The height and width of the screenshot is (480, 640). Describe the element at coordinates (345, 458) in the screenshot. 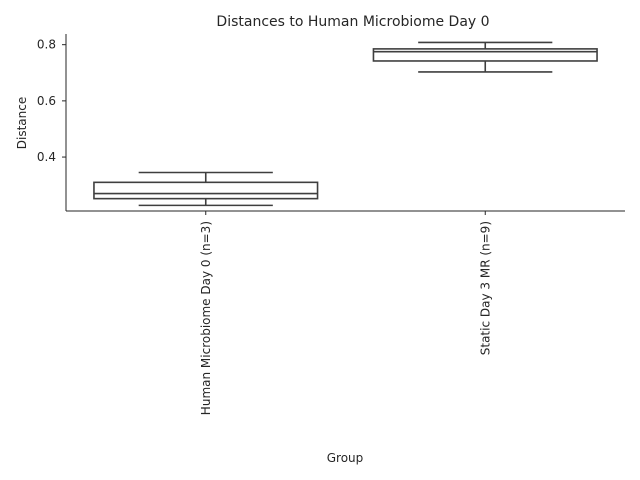

I see `x-axis-label: Group` at that location.